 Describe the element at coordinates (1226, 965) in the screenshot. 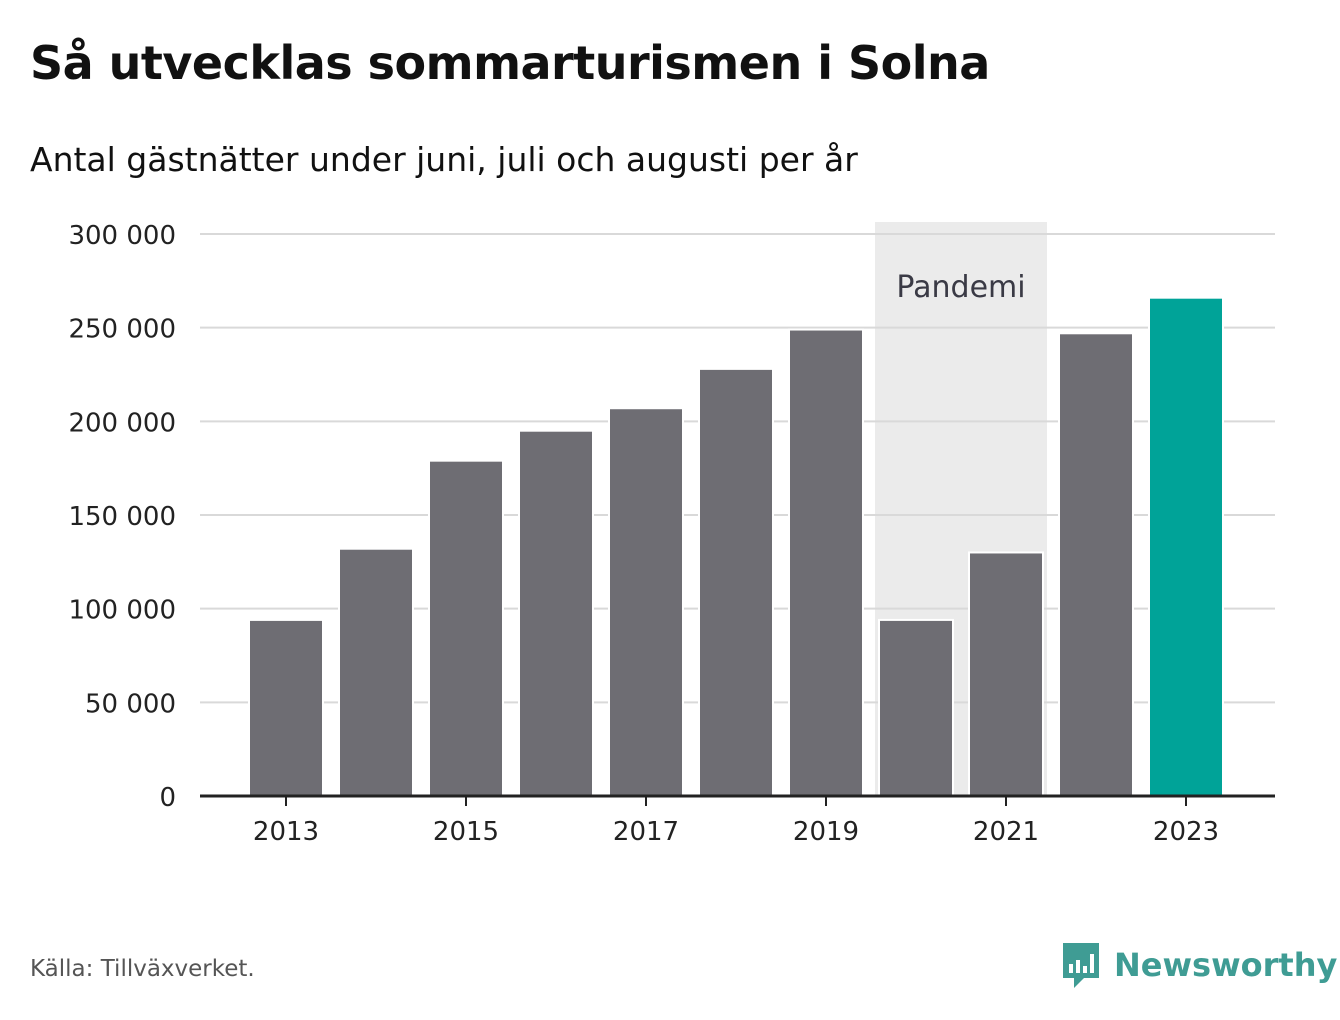

I see `brand-name: Newsworthy` at that location.